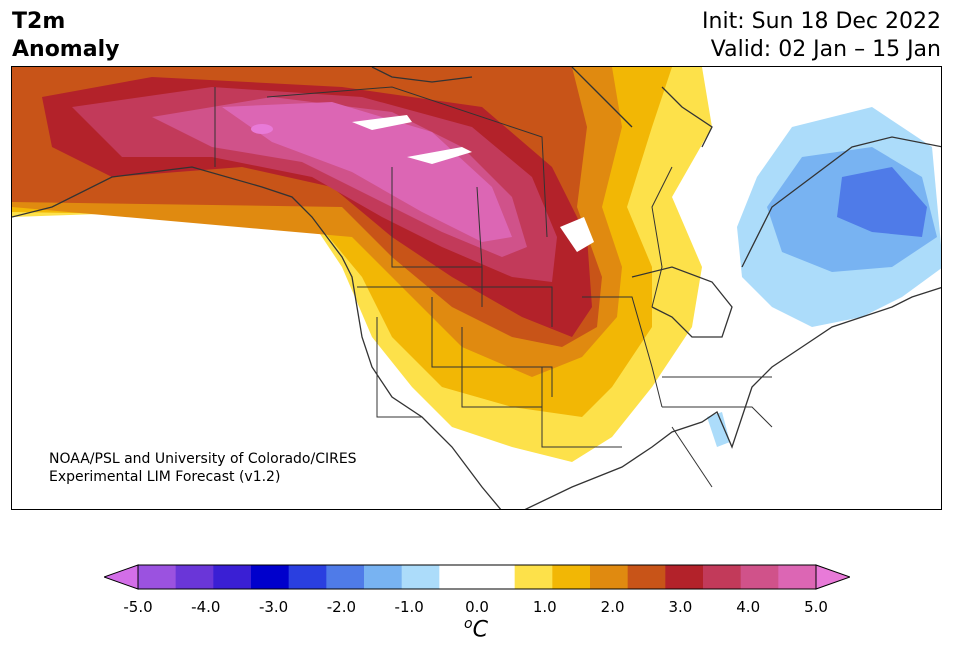  What do you see at coordinates (718, 429) in the screenshot?
I see `anomaly-florida-blue` at bounding box center [718, 429].